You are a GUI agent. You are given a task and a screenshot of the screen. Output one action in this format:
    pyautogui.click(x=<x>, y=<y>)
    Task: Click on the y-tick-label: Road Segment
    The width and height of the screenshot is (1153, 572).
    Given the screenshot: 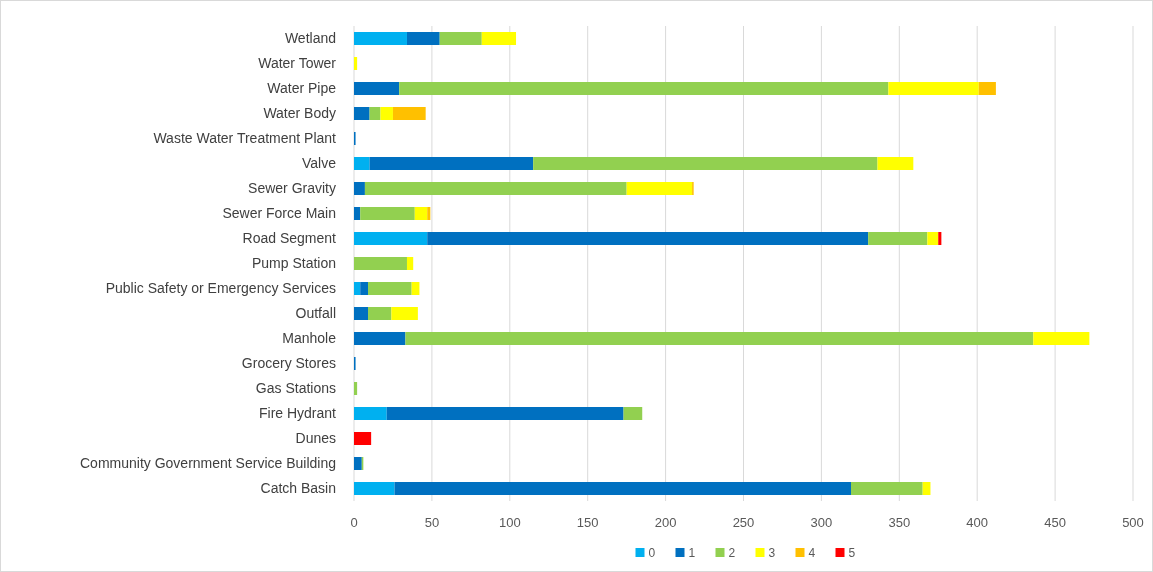 What is the action you would take?
    pyautogui.click(x=289, y=238)
    